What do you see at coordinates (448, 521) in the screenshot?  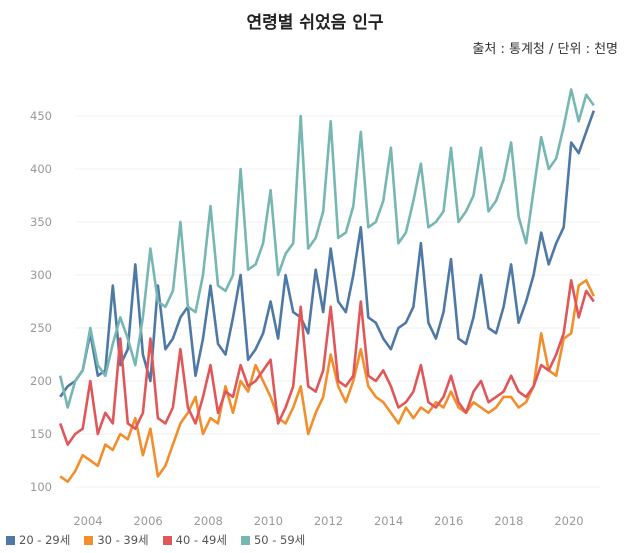 I see `x-tick-label: 2016` at bounding box center [448, 521].